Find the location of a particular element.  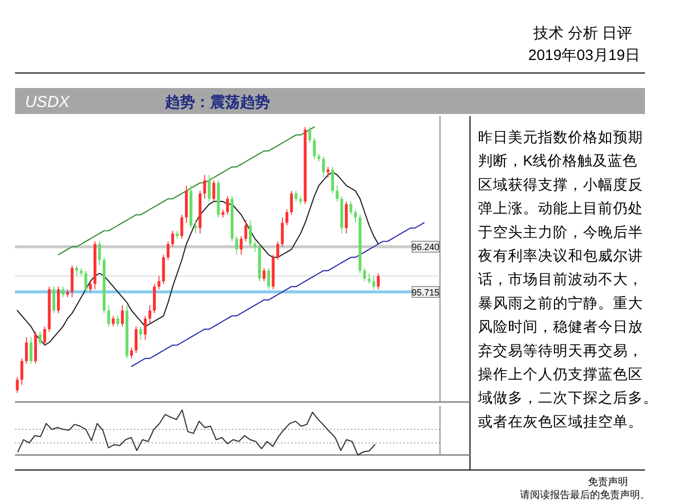

annotation: 96.240 is located at coordinates (426, 247).